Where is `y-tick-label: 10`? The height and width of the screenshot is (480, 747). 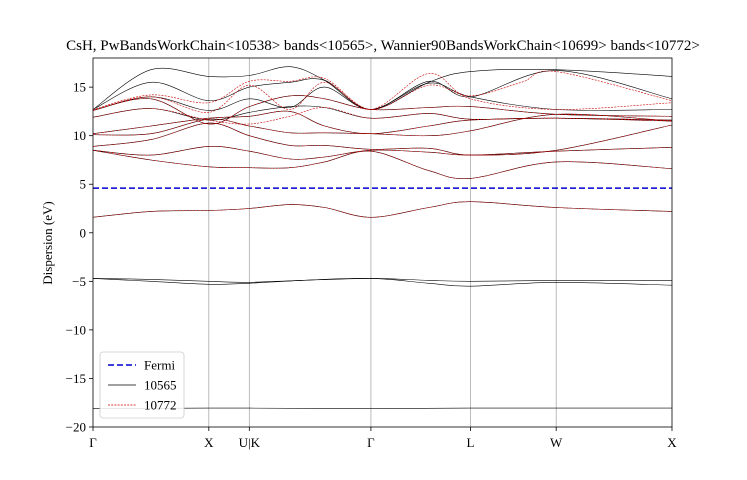
y-tick-label: 10 is located at coordinates (79, 135).